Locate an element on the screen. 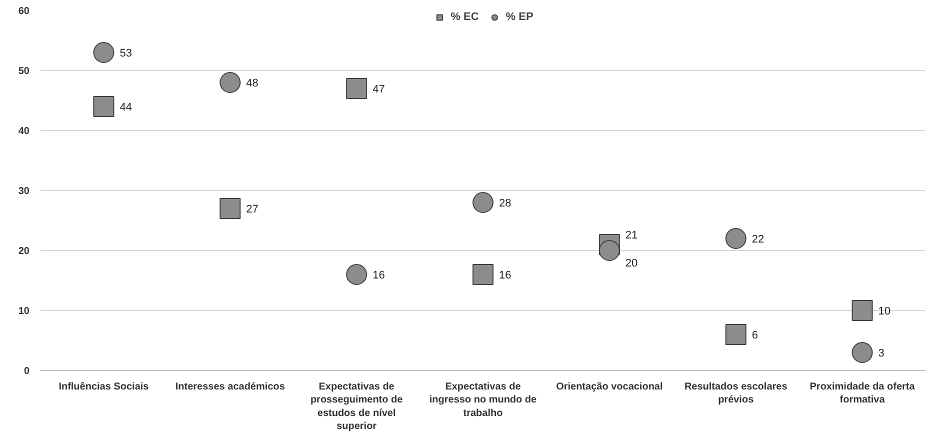 The width and height of the screenshot is (949, 443). y-tick-label: 60 is located at coordinates (24, 11).